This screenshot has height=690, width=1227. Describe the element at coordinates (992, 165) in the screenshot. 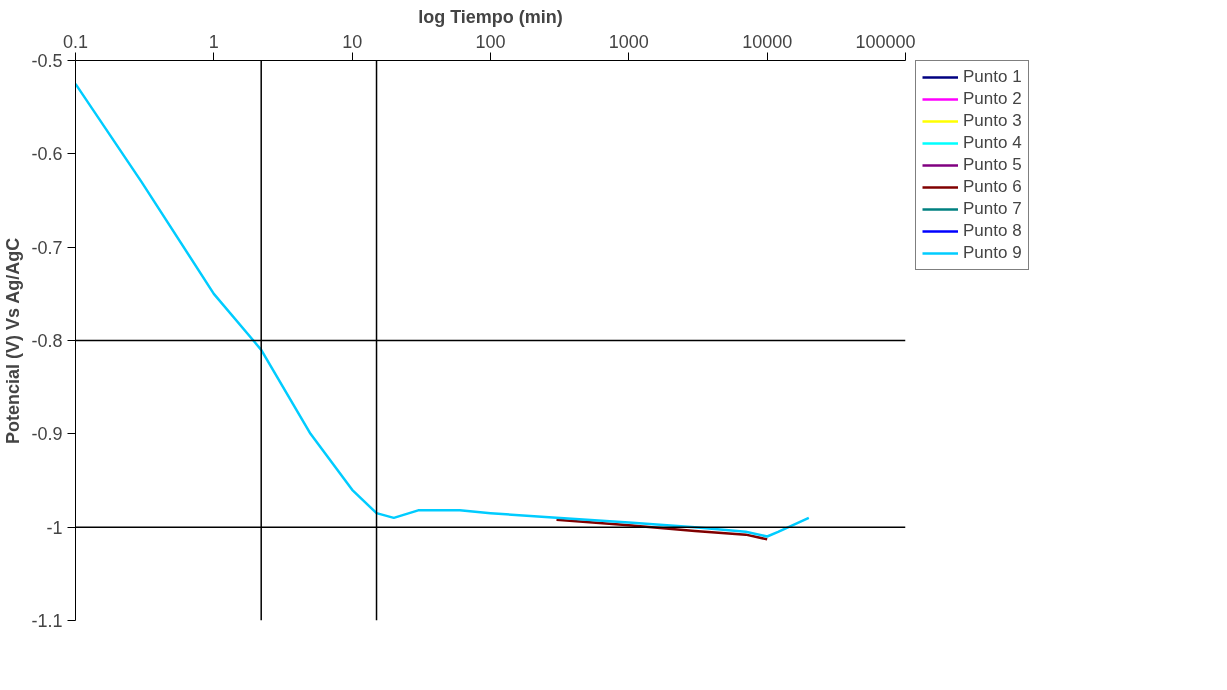

I see `legend-label: Punto 5` at that location.